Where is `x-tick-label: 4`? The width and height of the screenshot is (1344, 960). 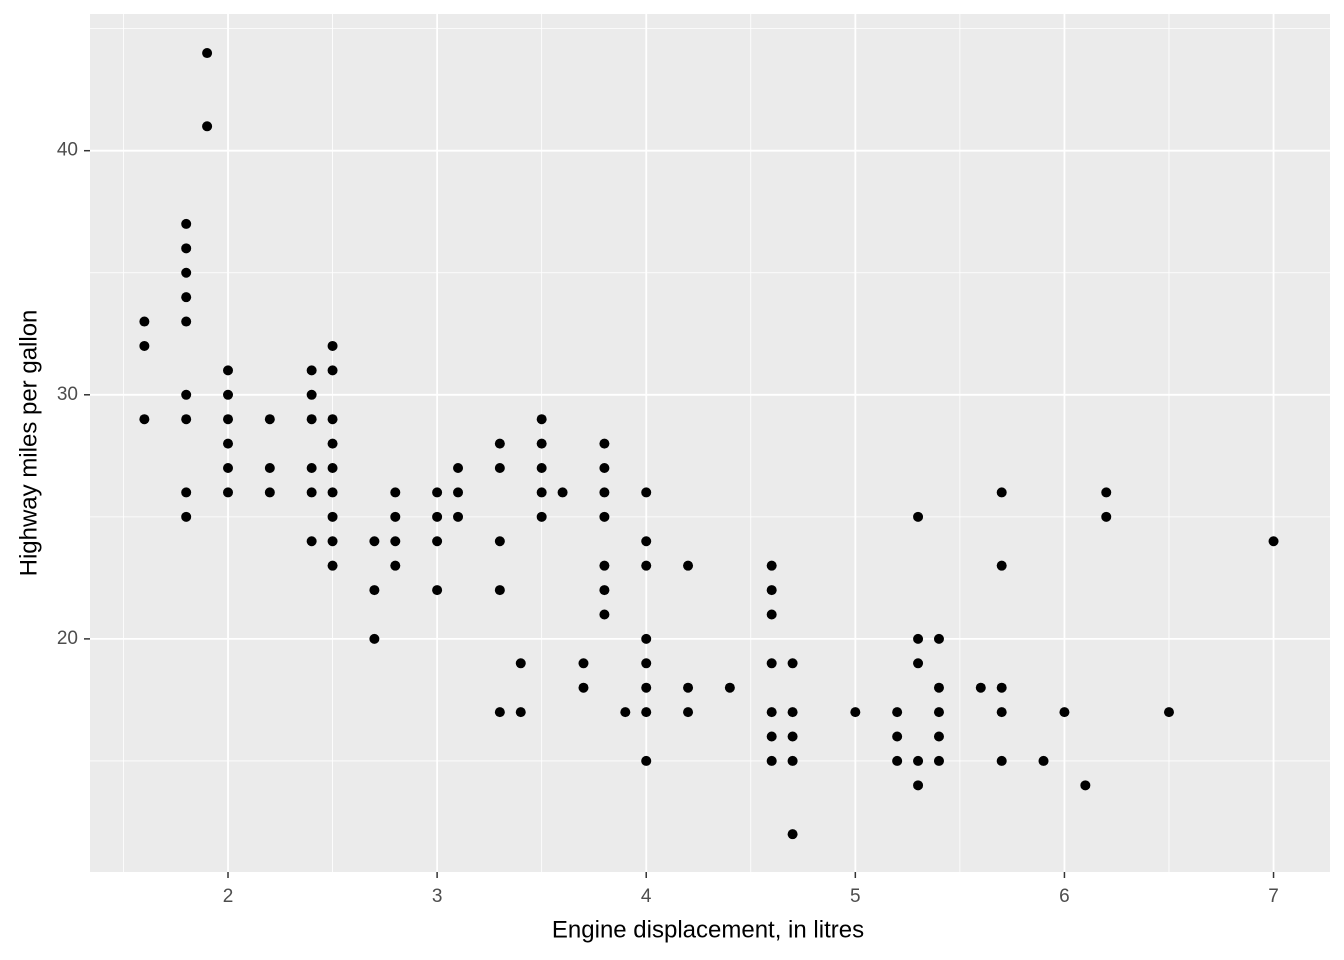
x-tick-label: 4 is located at coordinates (646, 896).